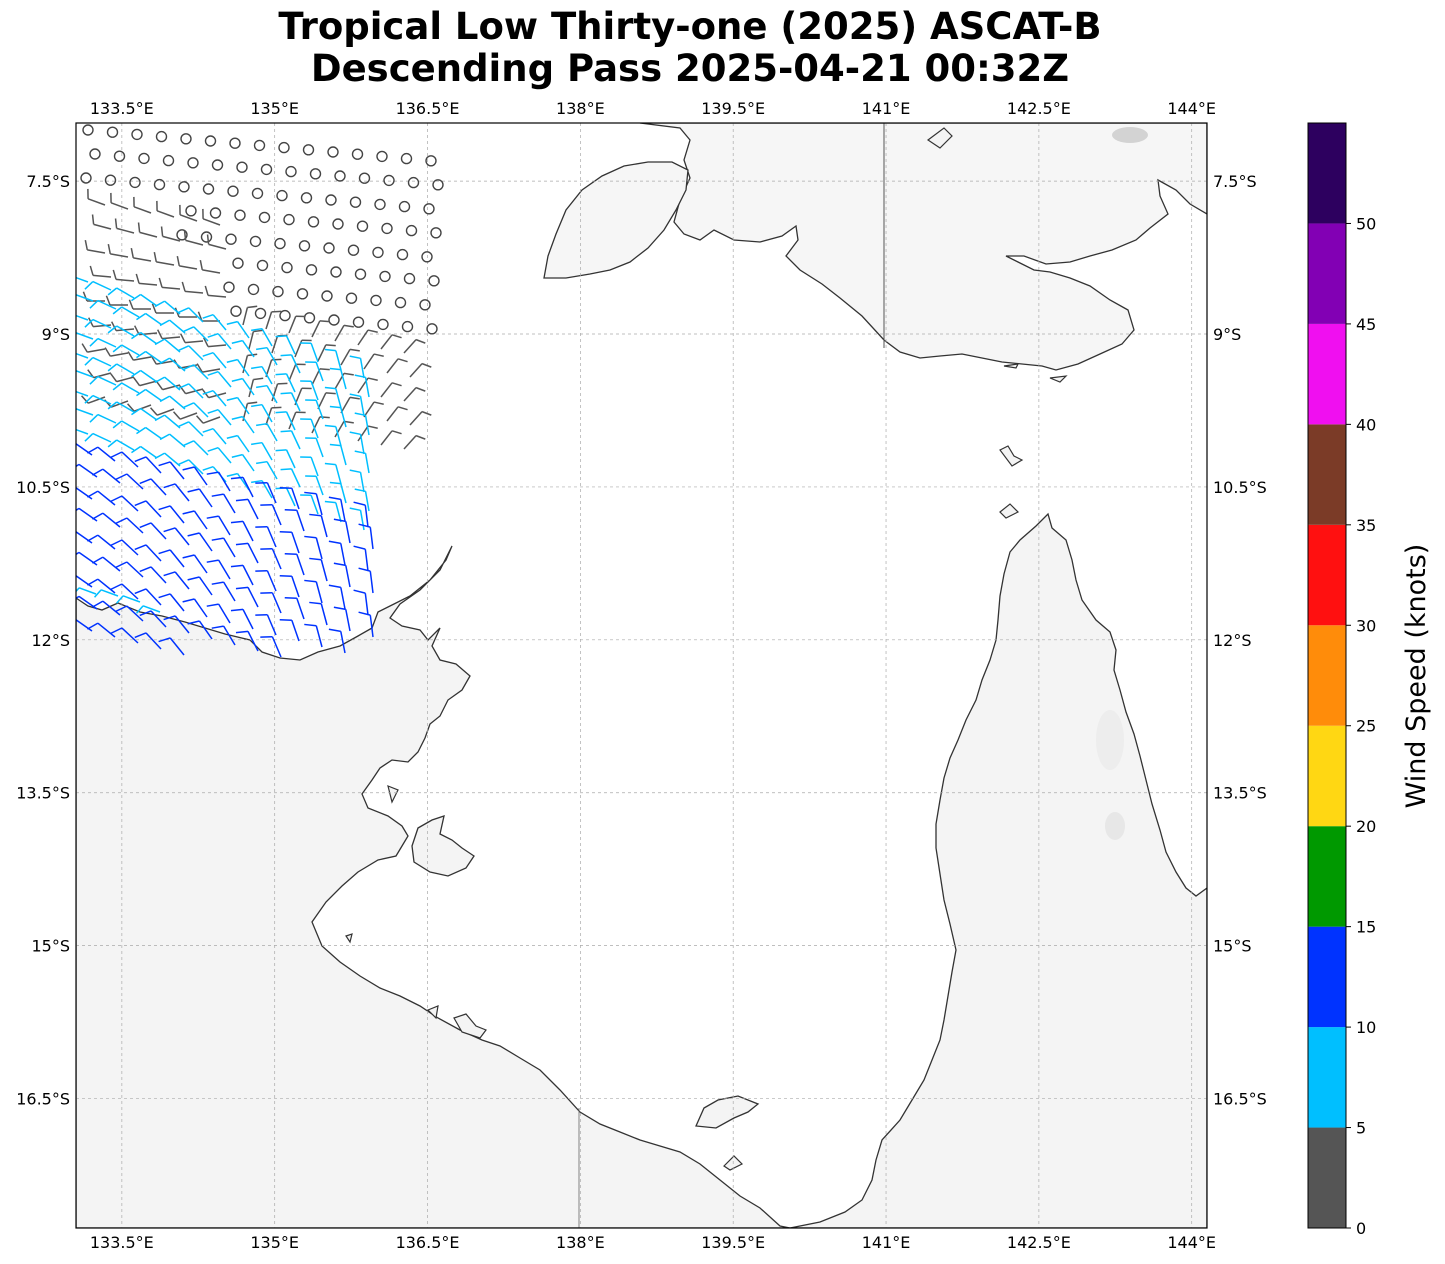 This screenshot has width=1445, height=1264. What do you see at coordinates (1366, 625) in the screenshot?
I see `colorbar-tick-label: 30` at bounding box center [1366, 625].